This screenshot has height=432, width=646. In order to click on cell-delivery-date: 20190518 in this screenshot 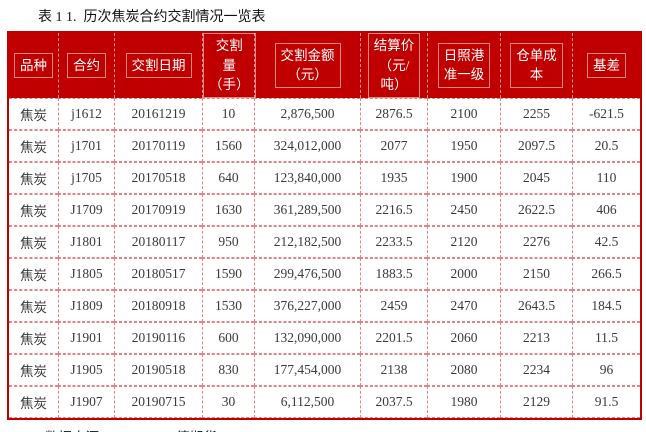, I will do `click(158, 369)`.